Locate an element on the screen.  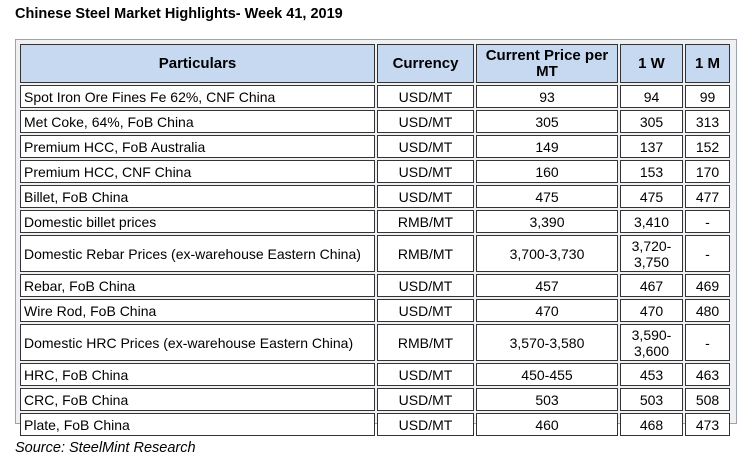
cell-1w: 137 is located at coordinates (651, 146).